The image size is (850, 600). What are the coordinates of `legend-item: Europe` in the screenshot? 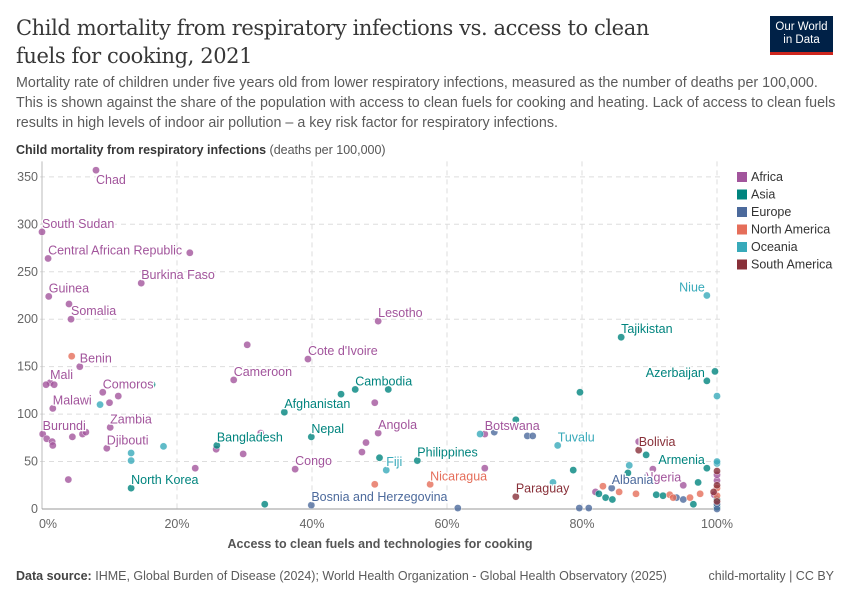 It's located at (764, 212).